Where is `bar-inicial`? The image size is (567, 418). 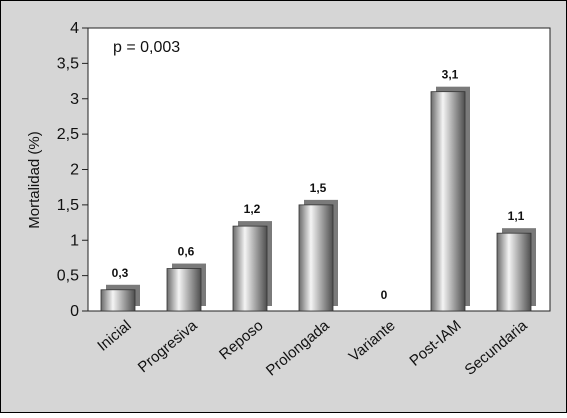 bar-inicial is located at coordinates (118, 300).